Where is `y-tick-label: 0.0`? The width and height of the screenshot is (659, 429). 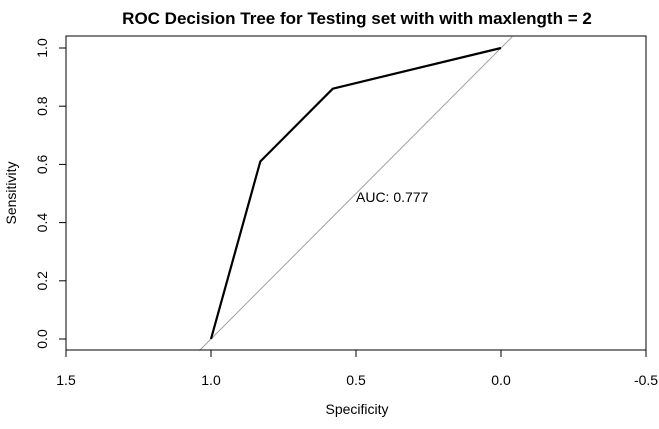 y-tick-label: 0.0 is located at coordinates (42, 339).